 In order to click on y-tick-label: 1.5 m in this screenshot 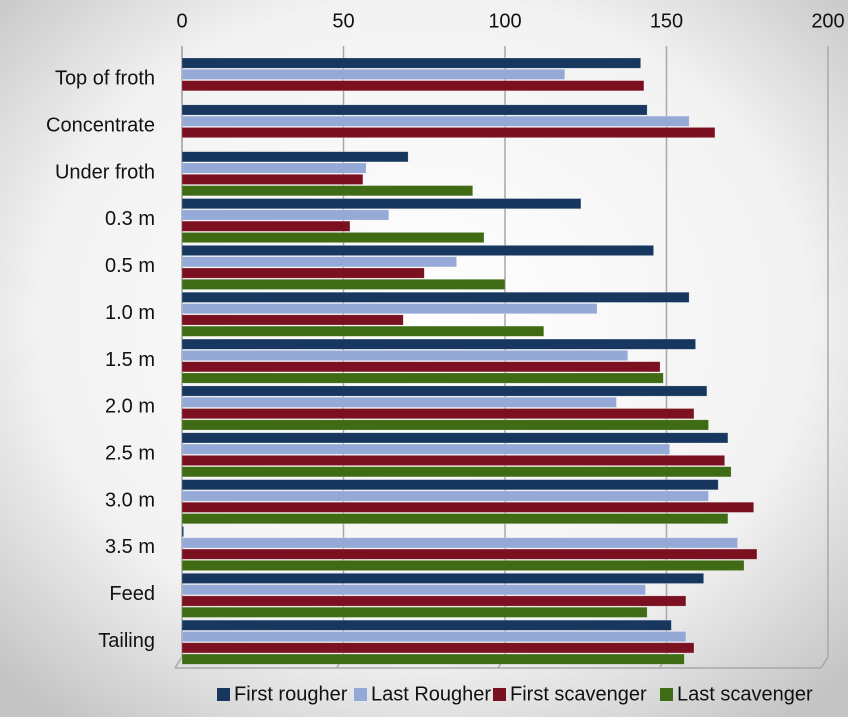, I will do `click(130, 360)`.